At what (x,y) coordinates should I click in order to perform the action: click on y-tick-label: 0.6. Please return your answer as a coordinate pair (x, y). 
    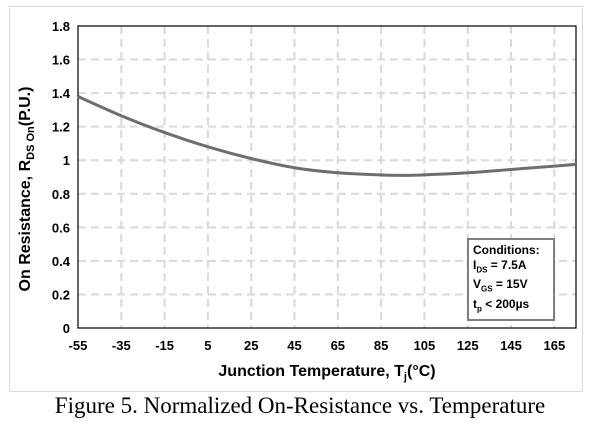
    Looking at the image, I should click on (61, 227).